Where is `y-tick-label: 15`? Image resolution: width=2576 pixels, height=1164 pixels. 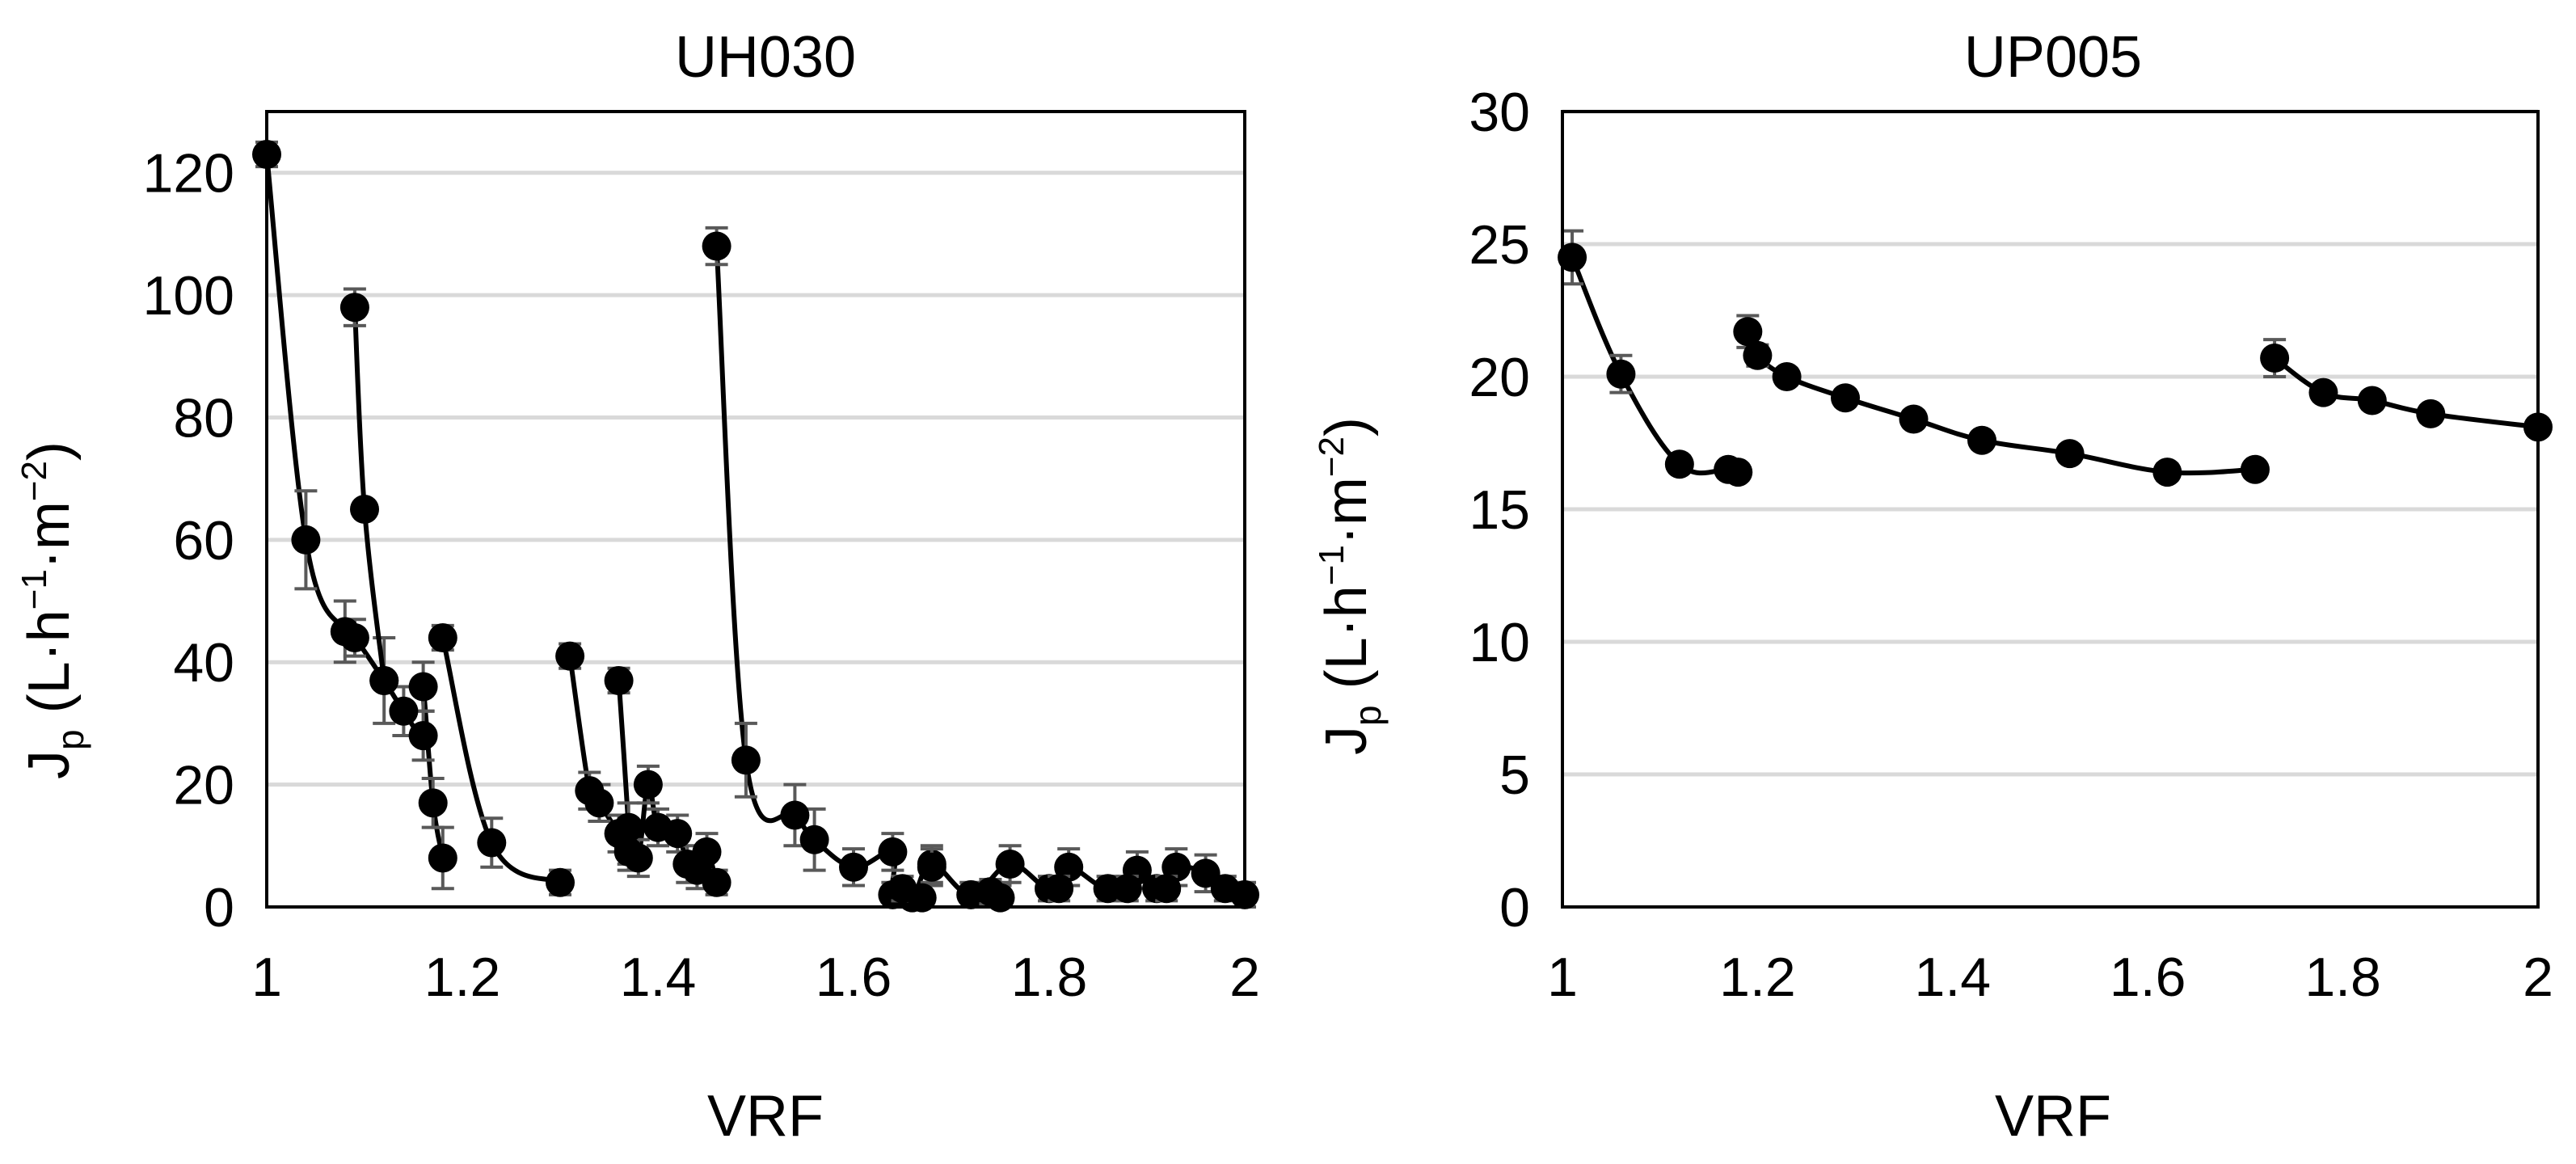 y-tick-label: 15 is located at coordinates (1499, 510).